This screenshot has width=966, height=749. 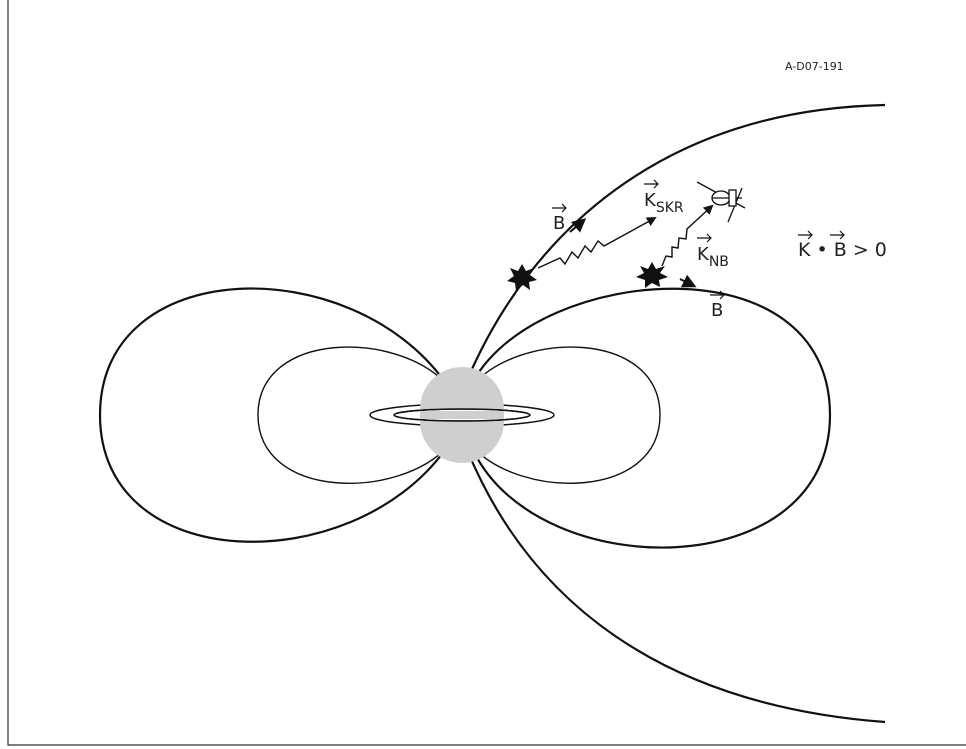 I want to click on b-open-label: B, so click(x=559, y=218).